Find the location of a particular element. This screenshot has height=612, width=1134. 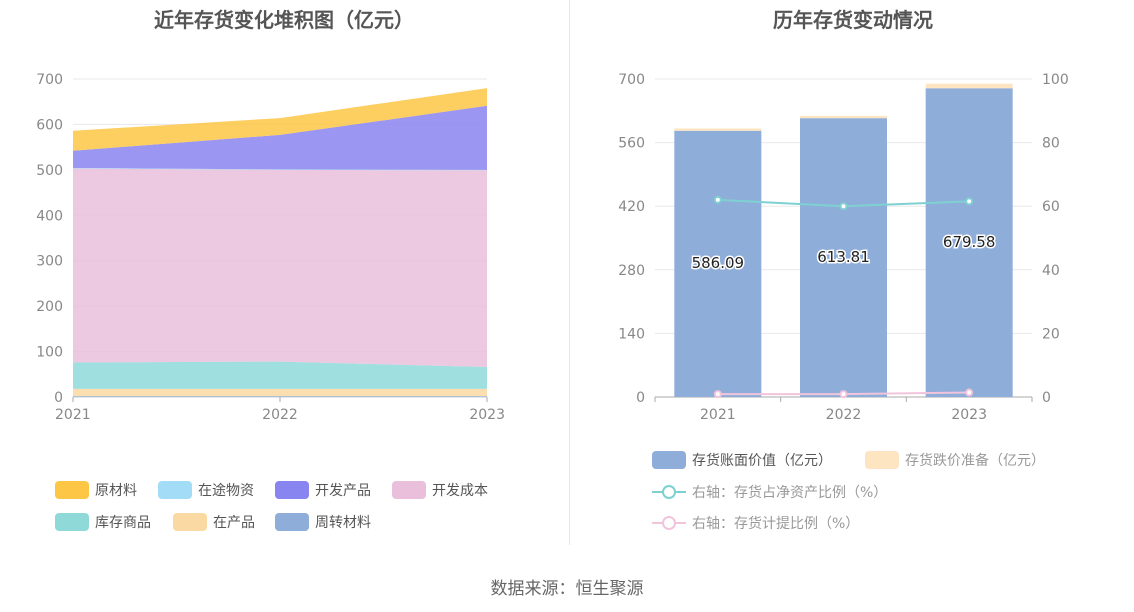

area-开发成本 is located at coordinates (280, 268).